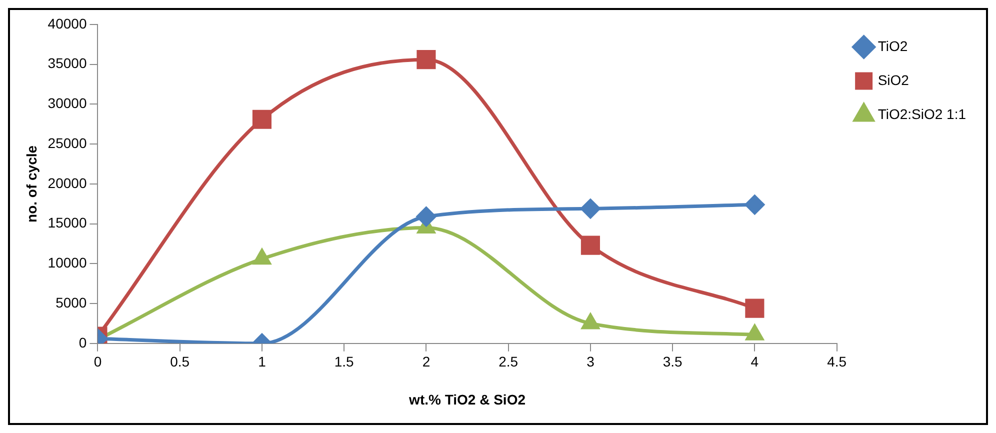 This screenshot has height=433, width=996. Describe the element at coordinates (67, 63) in the screenshot. I see `y-tick-label: 35000` at that location.